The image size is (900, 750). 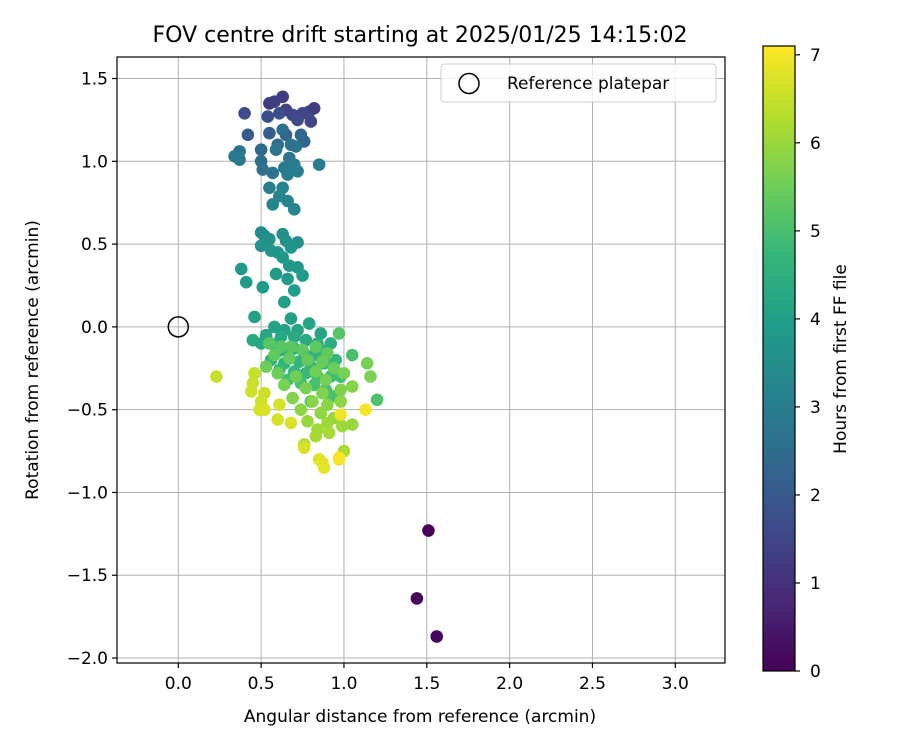 What do you see at coordinates (815, 408) in the screenshot?
I see `colorbar-tick-label: 3` at bounding box center [815, 408].